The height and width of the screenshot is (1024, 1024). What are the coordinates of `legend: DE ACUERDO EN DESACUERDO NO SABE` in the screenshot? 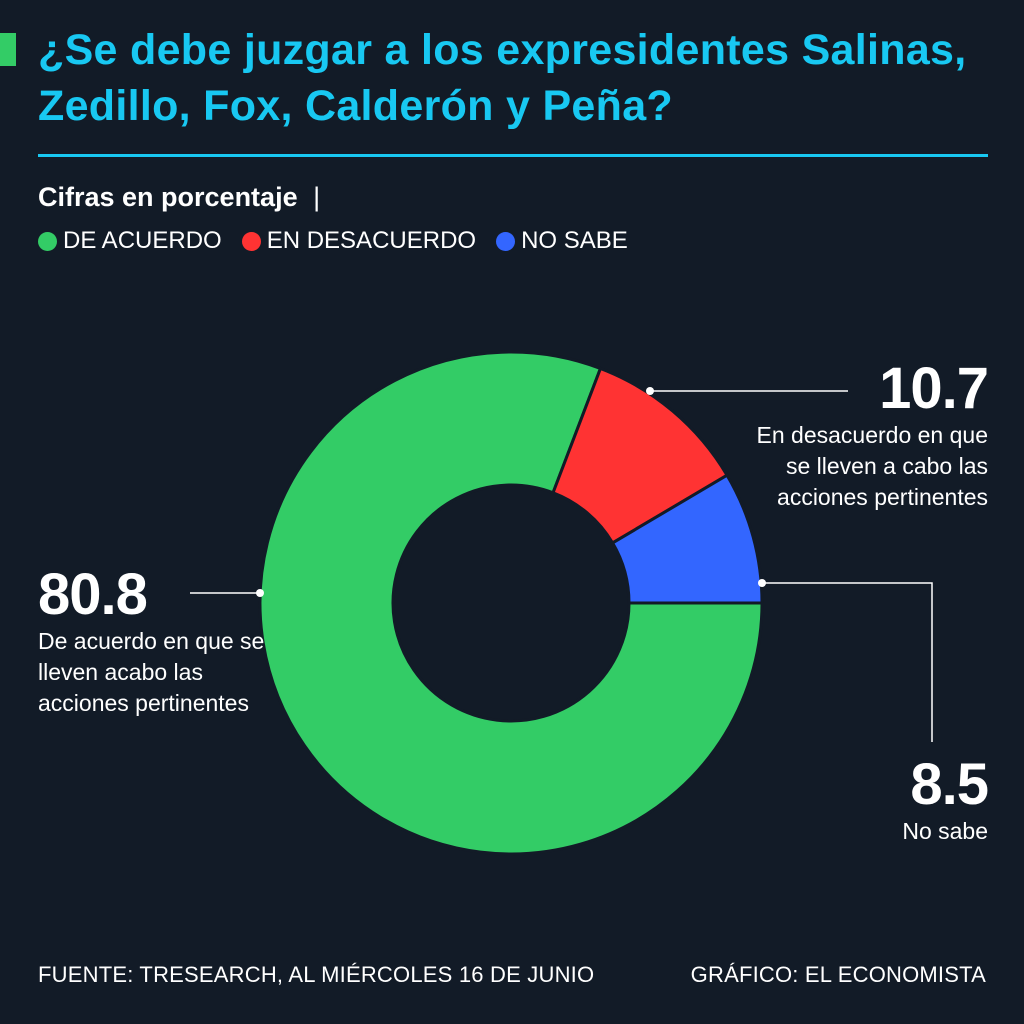 It's located at (343, 241).